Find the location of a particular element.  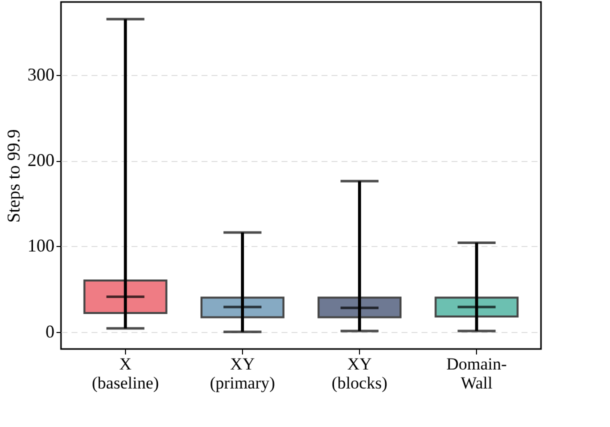

x-tick-label: Domain-Wall is located at coordinates (477, 373).